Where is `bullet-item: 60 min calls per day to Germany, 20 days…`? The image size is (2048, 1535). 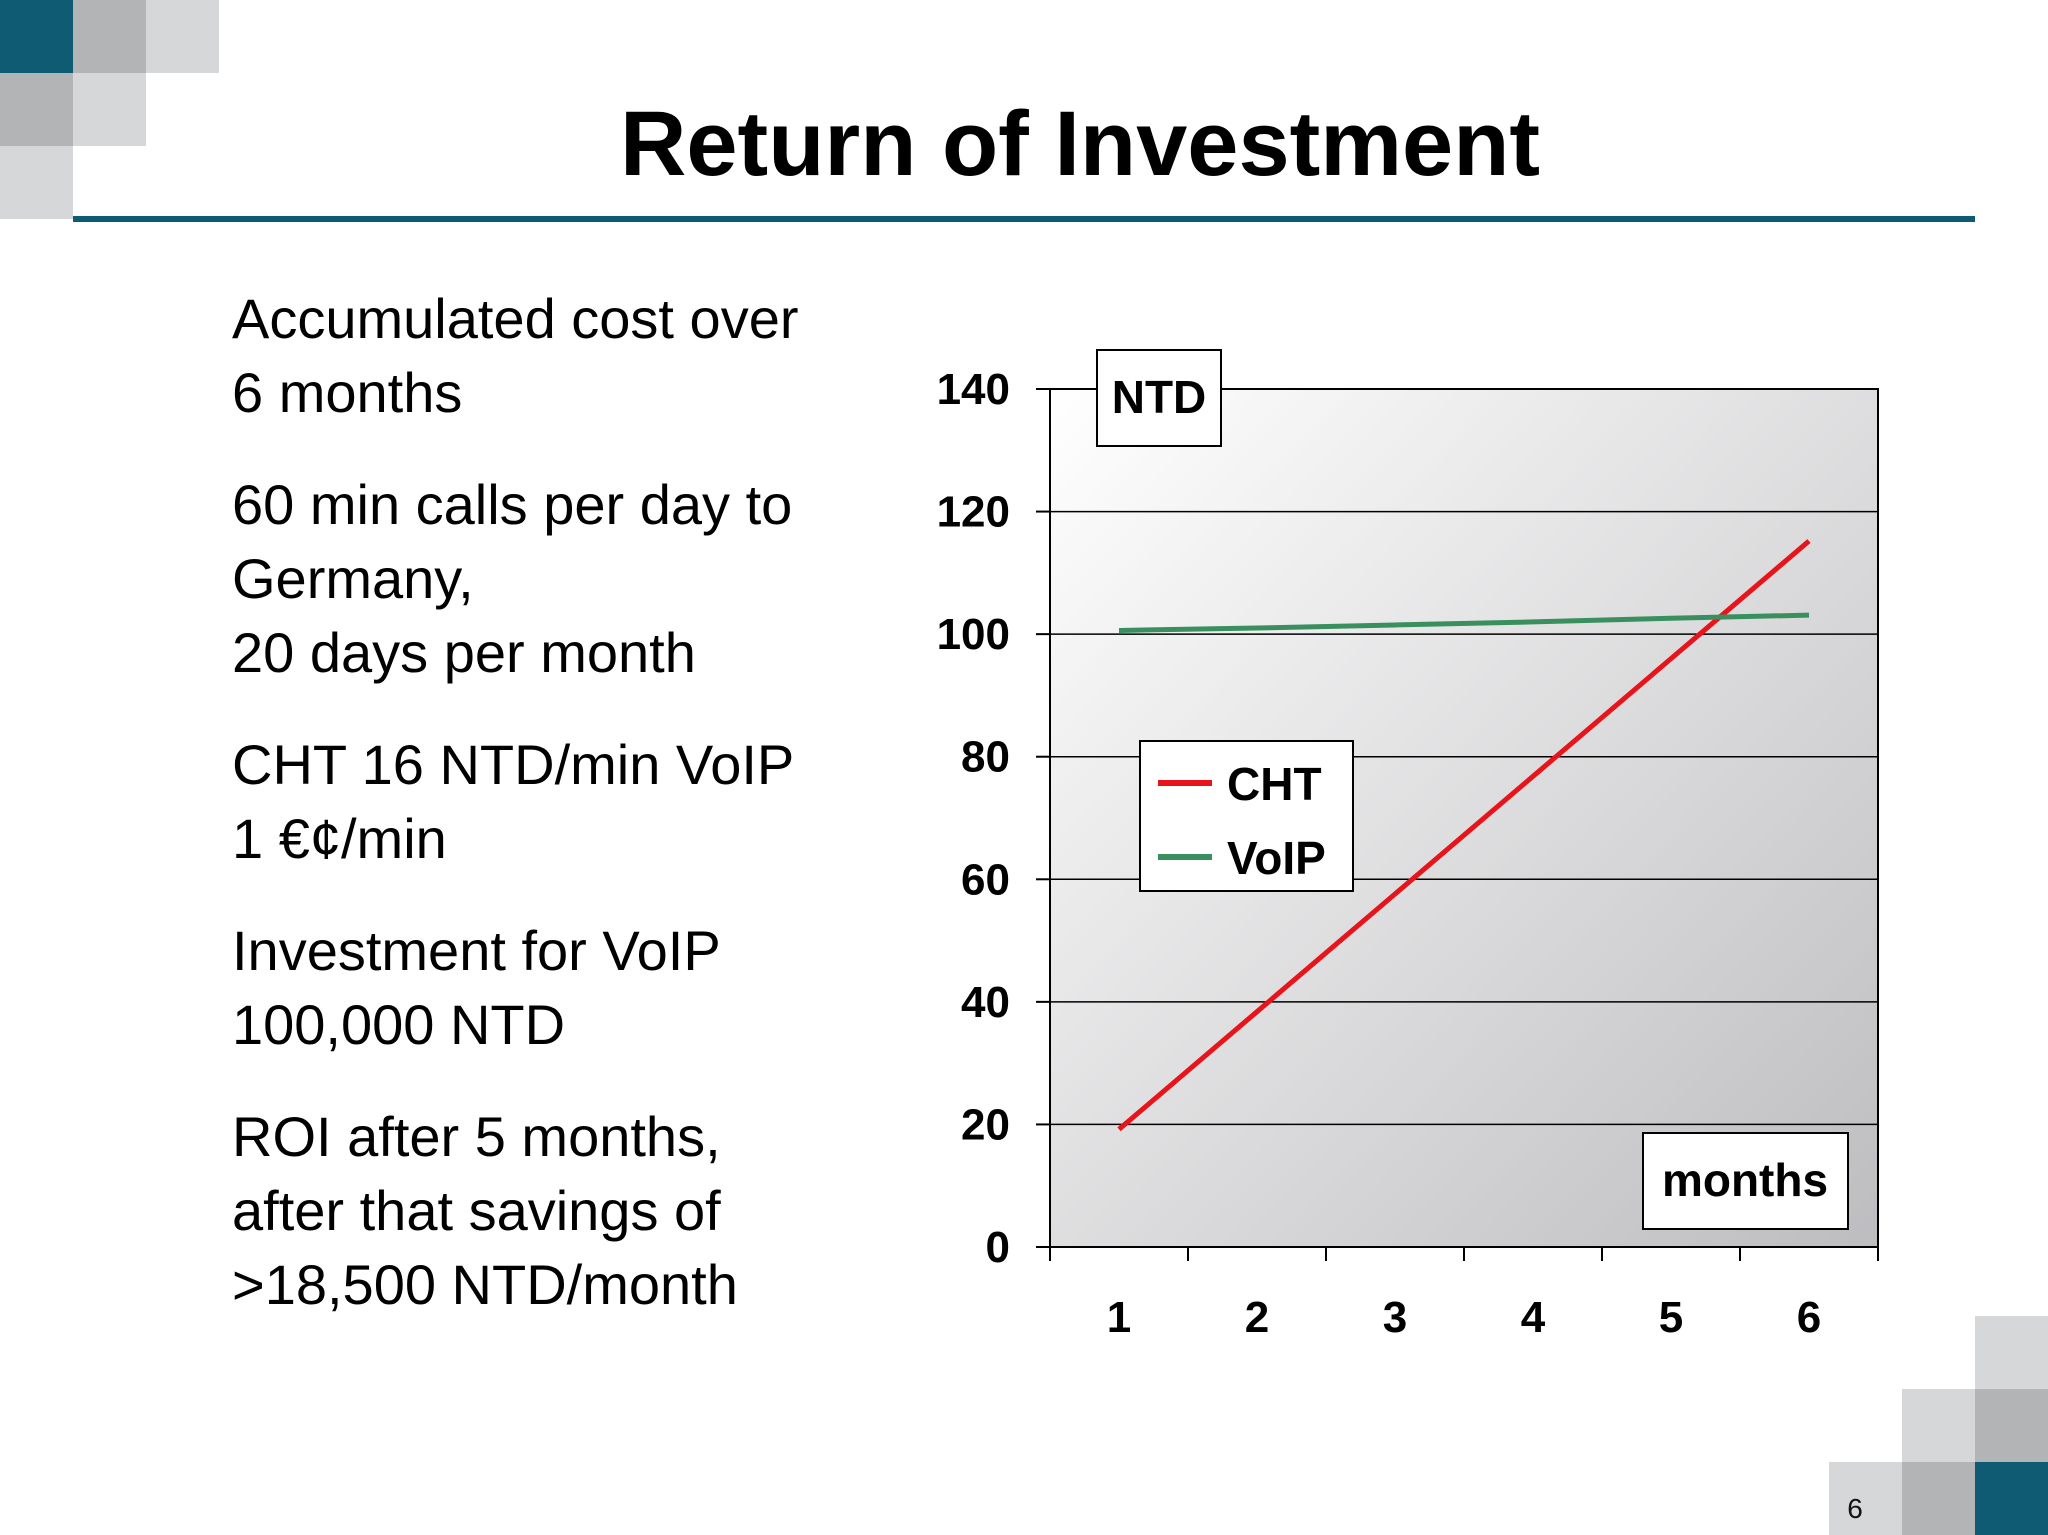 bullet-item: 60 min calls per day to Germany, 20 days… is located at coordinates (572, 579).